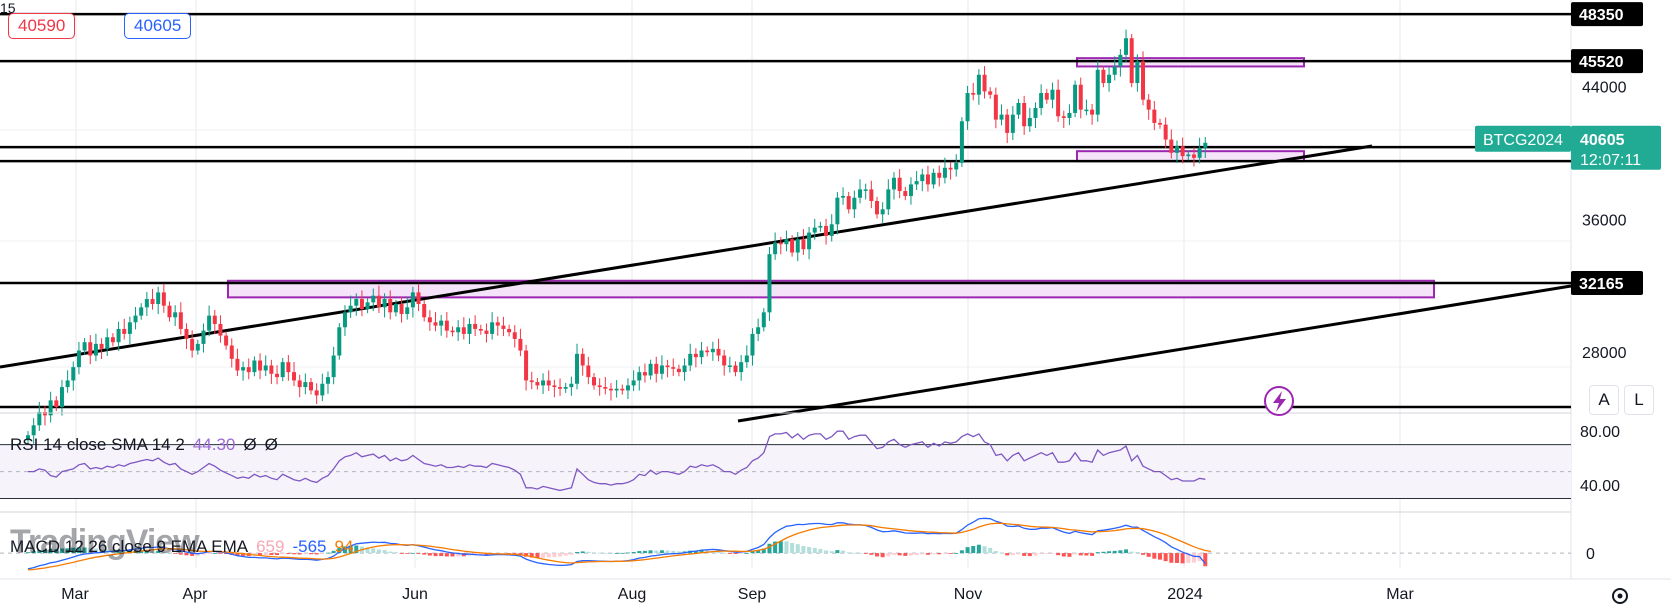 This screenshot has height=615, width=1671. What do you see at coordinates (185, 547) in the screenshot?
I see `macd-legend: MACD 12 26 close 9 EMA EMA 659 -565 94` at bounding box center [185, 547].